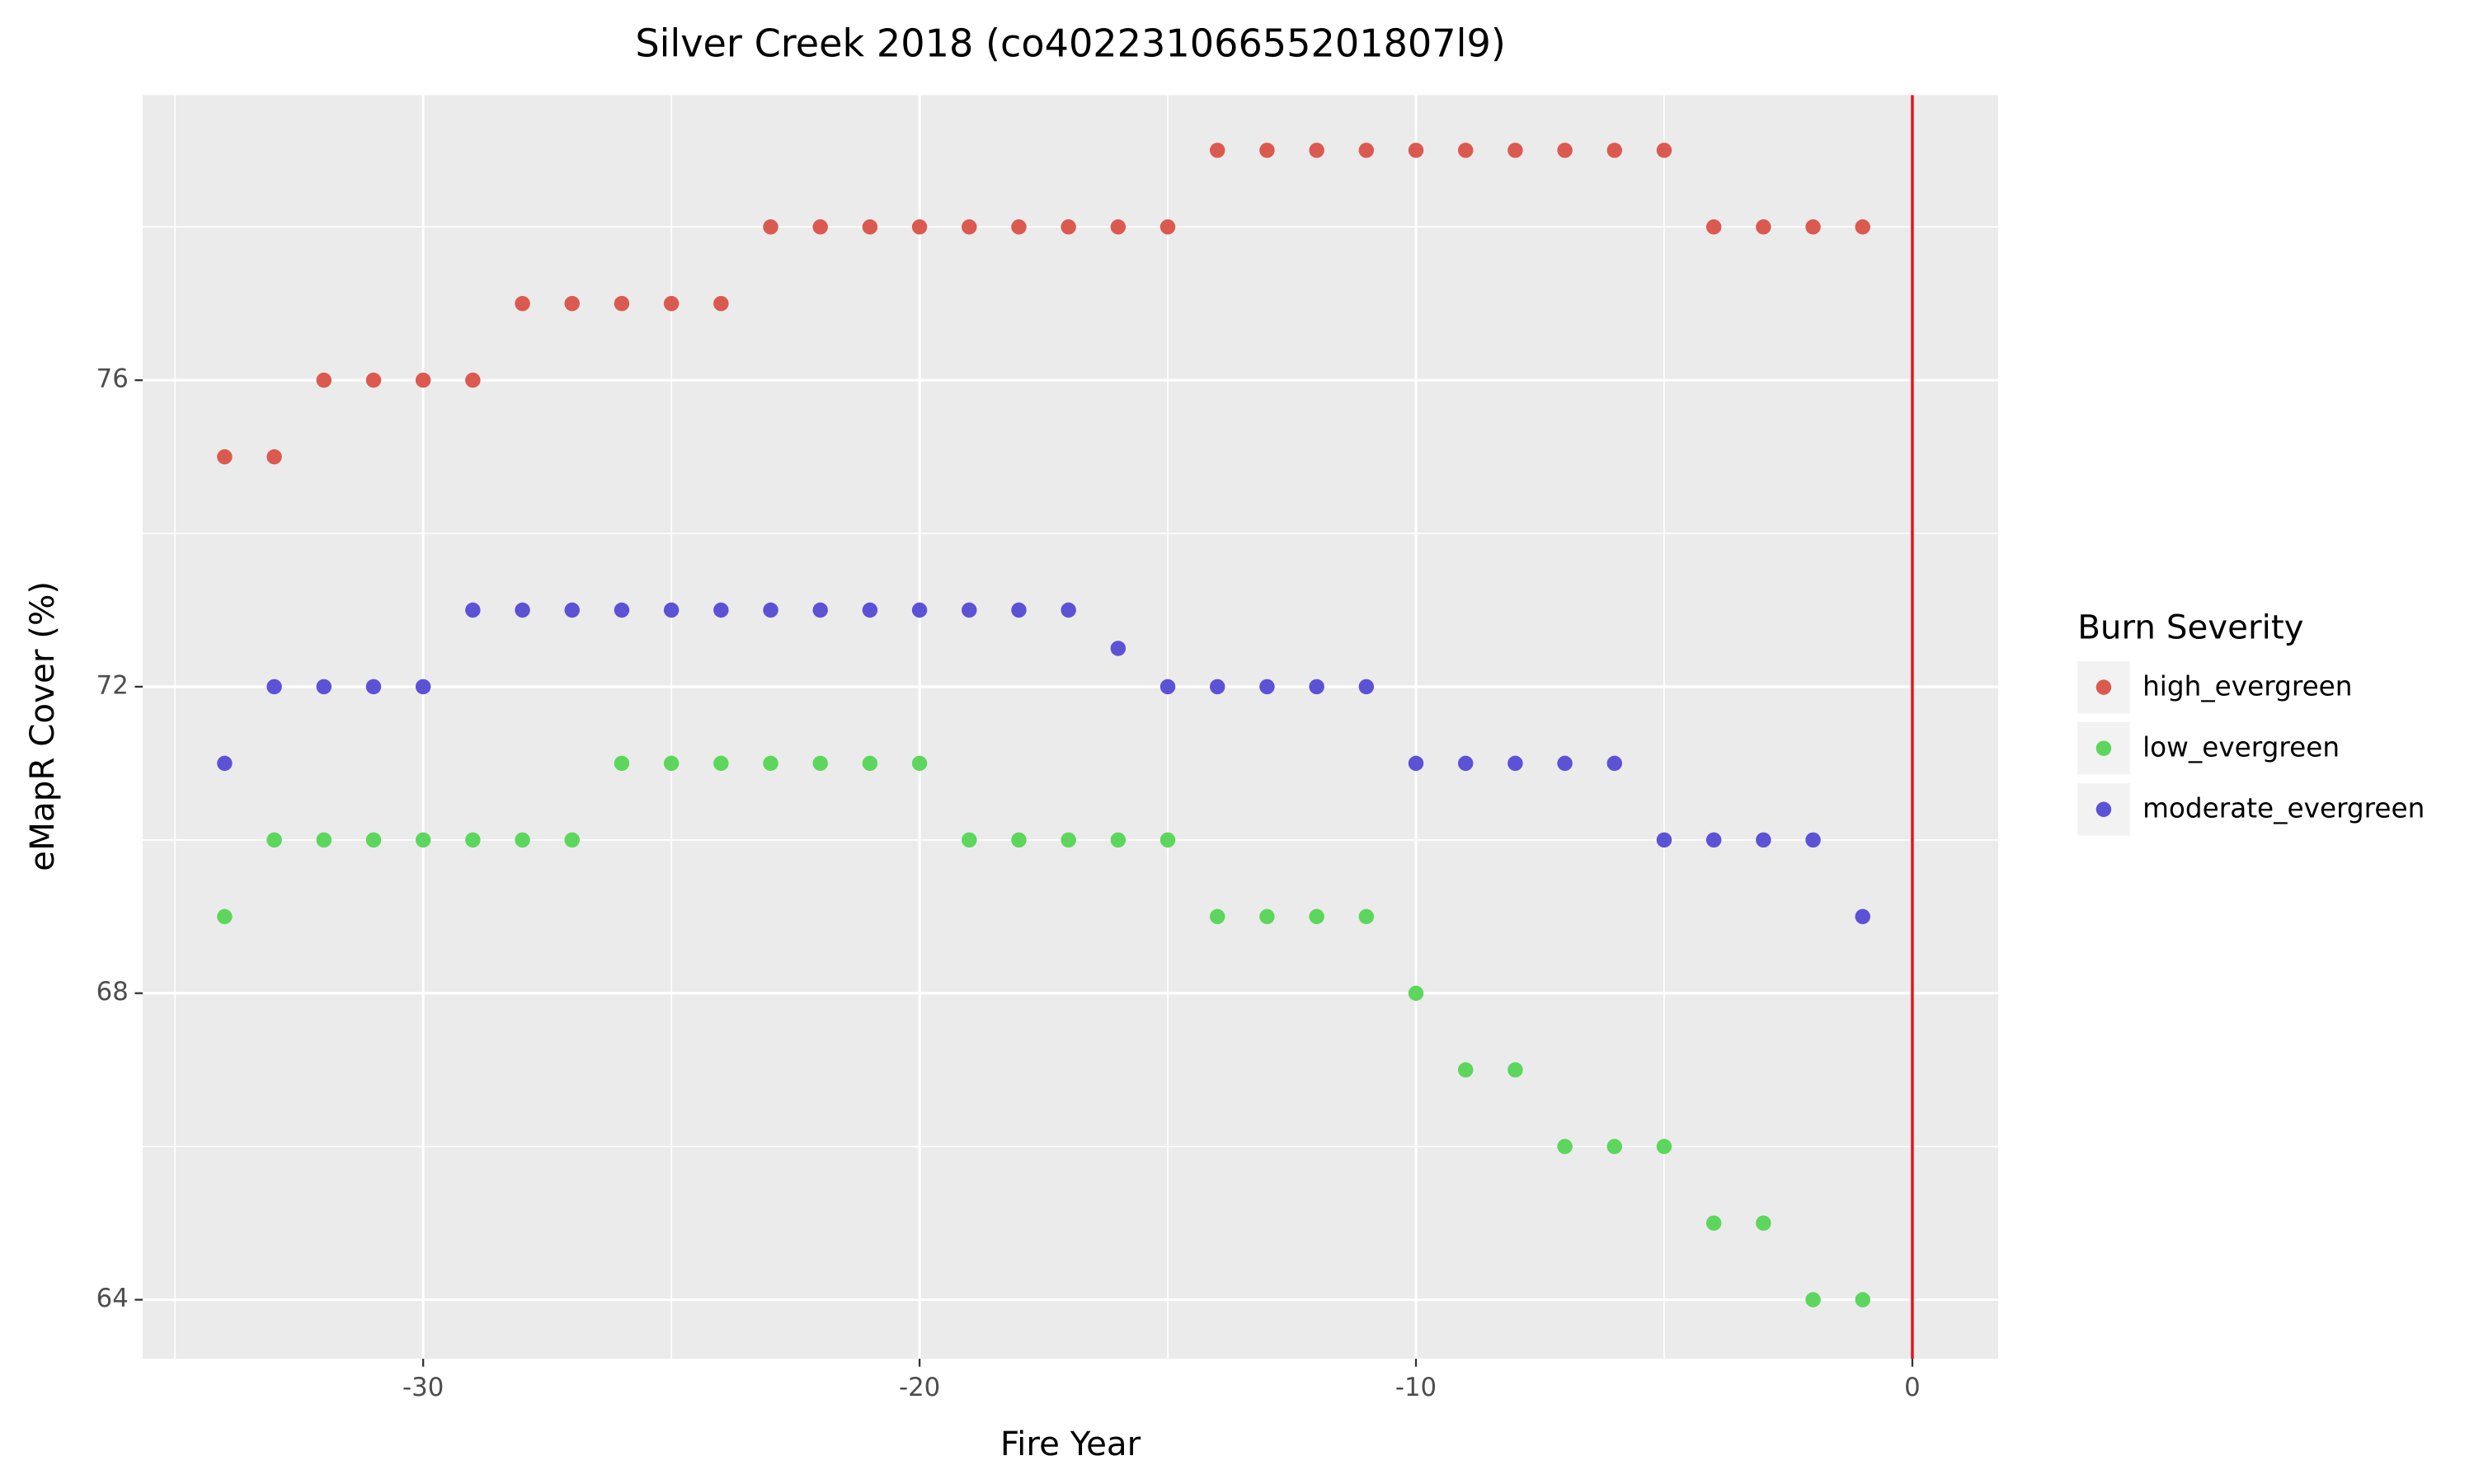 This screenshot has width=2474, height=1484. Describe the element at coordinates (2283, 808) in the screenshot. I see `legend-label: moderate_evergreen` at that location.